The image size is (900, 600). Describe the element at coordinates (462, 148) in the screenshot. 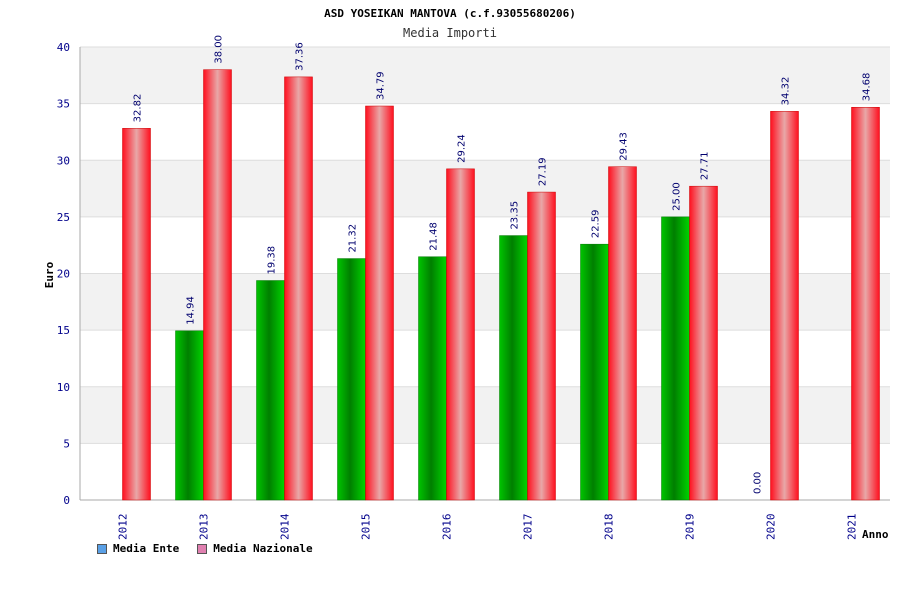

I see `data-label: 29.24` at that location.